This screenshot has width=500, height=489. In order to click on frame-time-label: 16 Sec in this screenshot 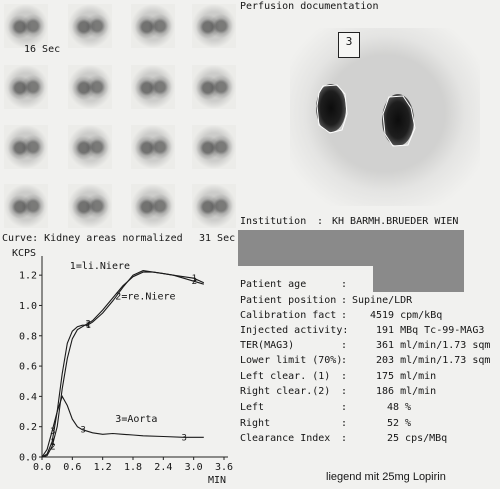, I will do `click(42, 49)`.